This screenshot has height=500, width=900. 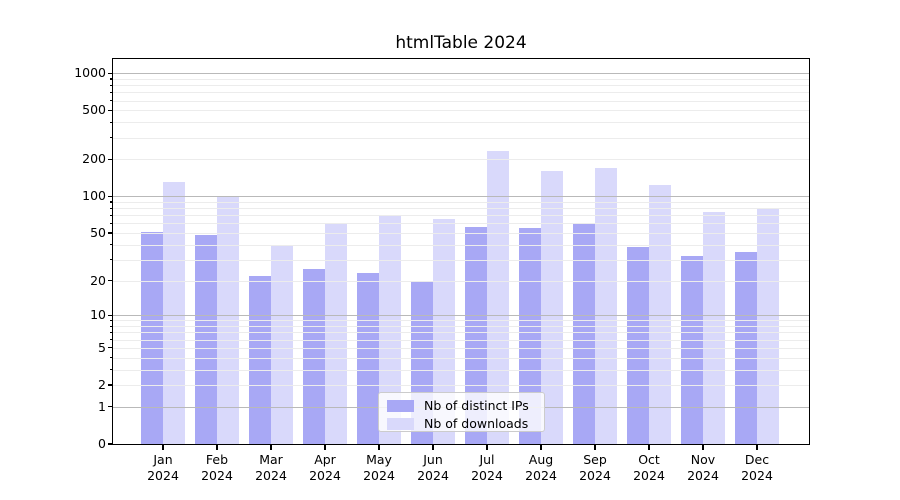 What do you see at coordinates (217, 467) in the screenshot?
I see `x-axis-tick-label: Feb 2024` at bounding box center [217, 467].